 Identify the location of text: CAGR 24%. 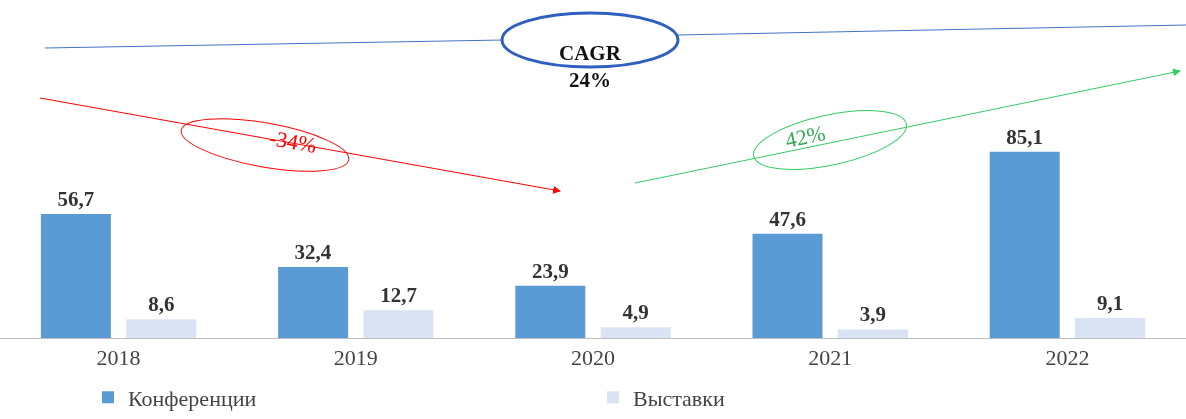
(590, 67).